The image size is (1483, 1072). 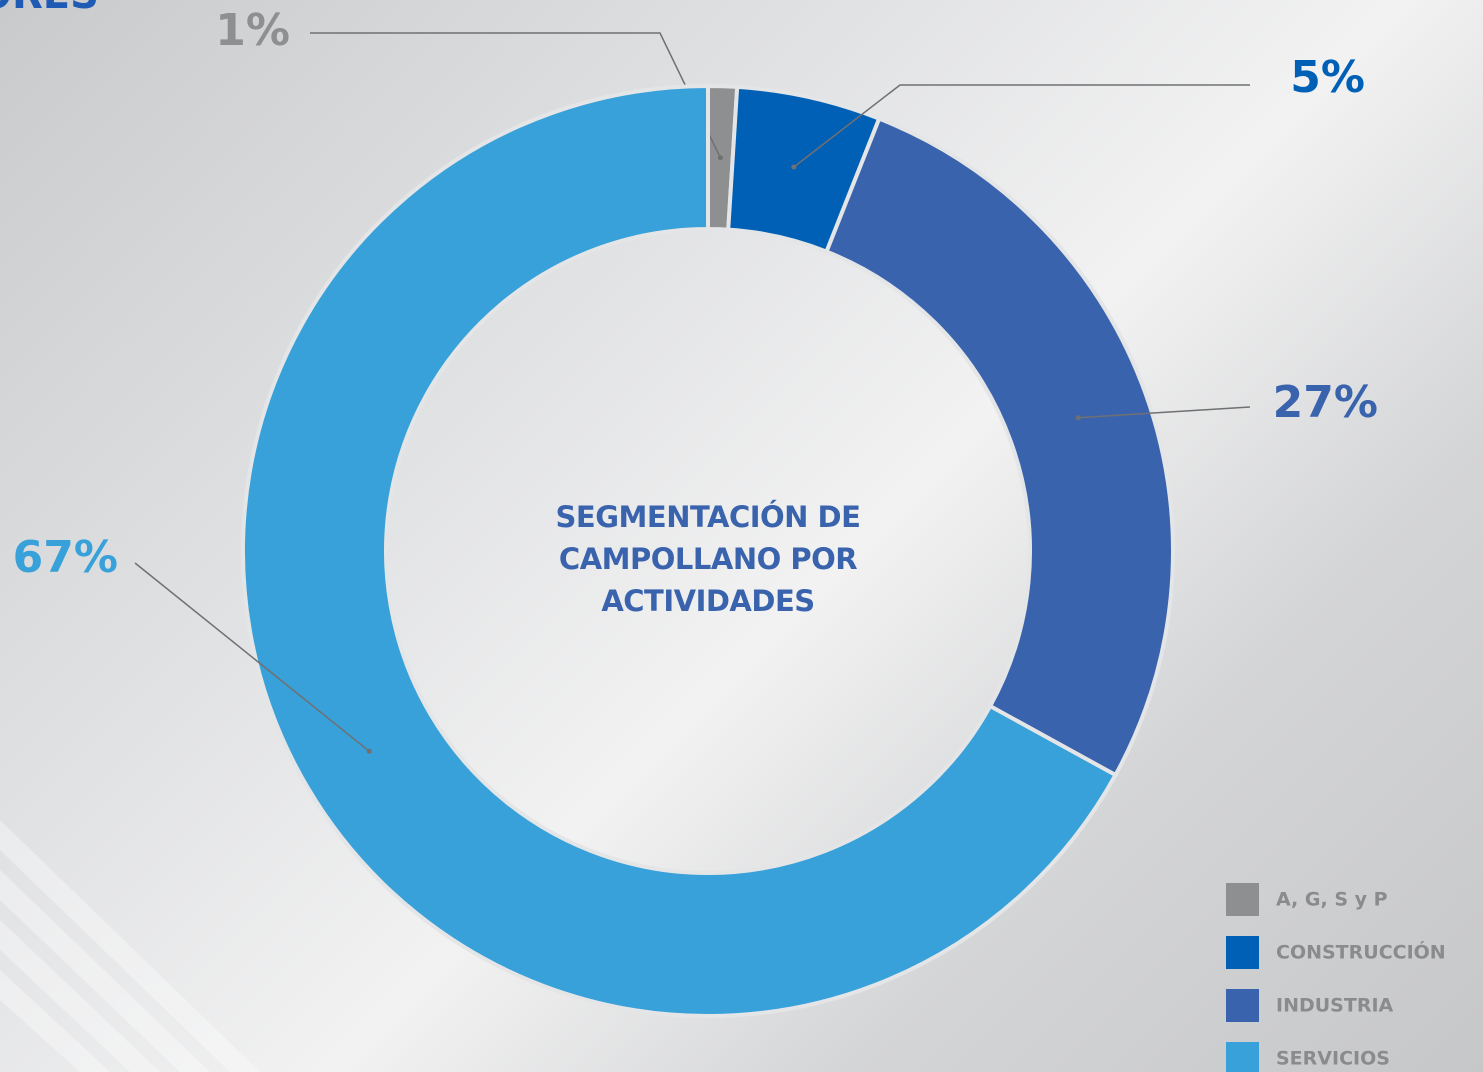 I want to click on legend-label: INDUSTRIA, so click(x=1335, y=1006).